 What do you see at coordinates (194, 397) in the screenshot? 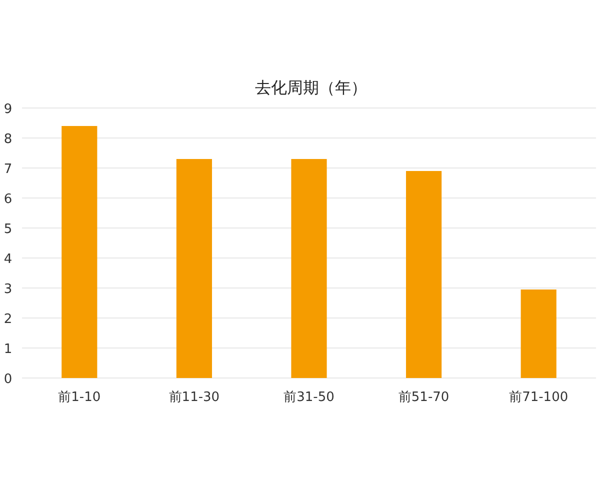
I see `x-tick-label: 前11-30` at bounding box center [194, 397].